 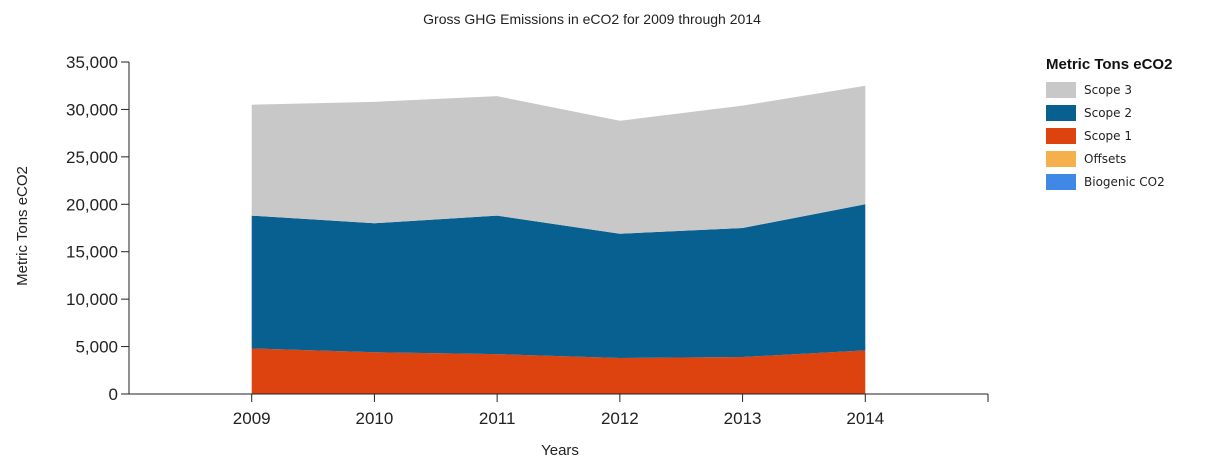 What do you see at coordinates (620, 418) in the screenshot?
I see `x-tick-label: 2012` at bounding box center [620, 418].